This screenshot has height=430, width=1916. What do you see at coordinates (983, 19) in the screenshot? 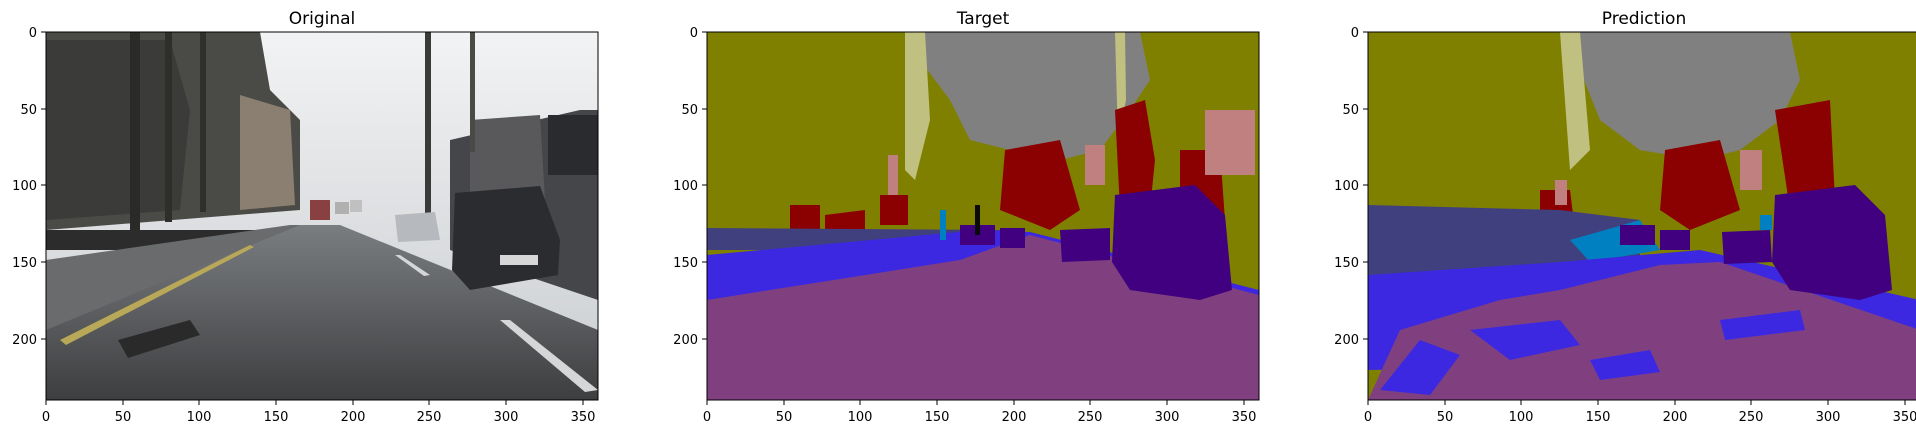
I see `panel-title: Target` at bounding box center [983, 19].